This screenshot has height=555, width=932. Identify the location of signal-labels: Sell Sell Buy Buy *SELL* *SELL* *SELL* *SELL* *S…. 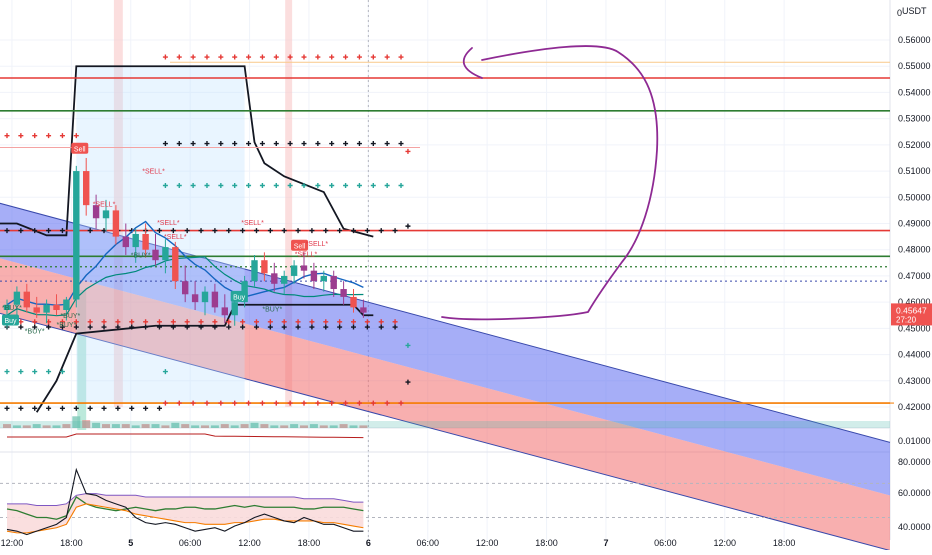
(165, 239).